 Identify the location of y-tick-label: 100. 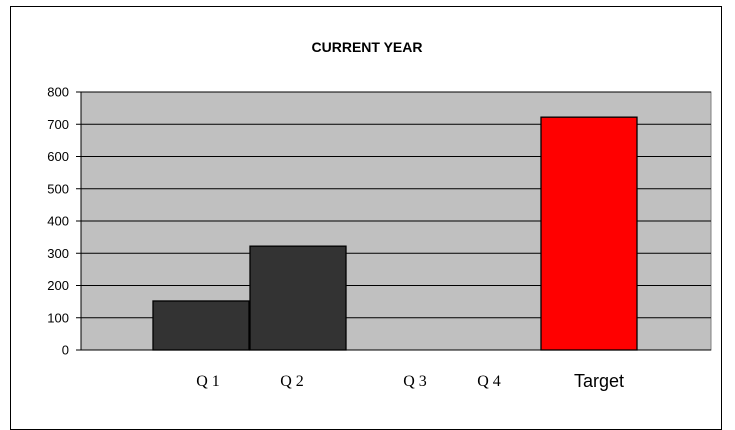
(58, 317).